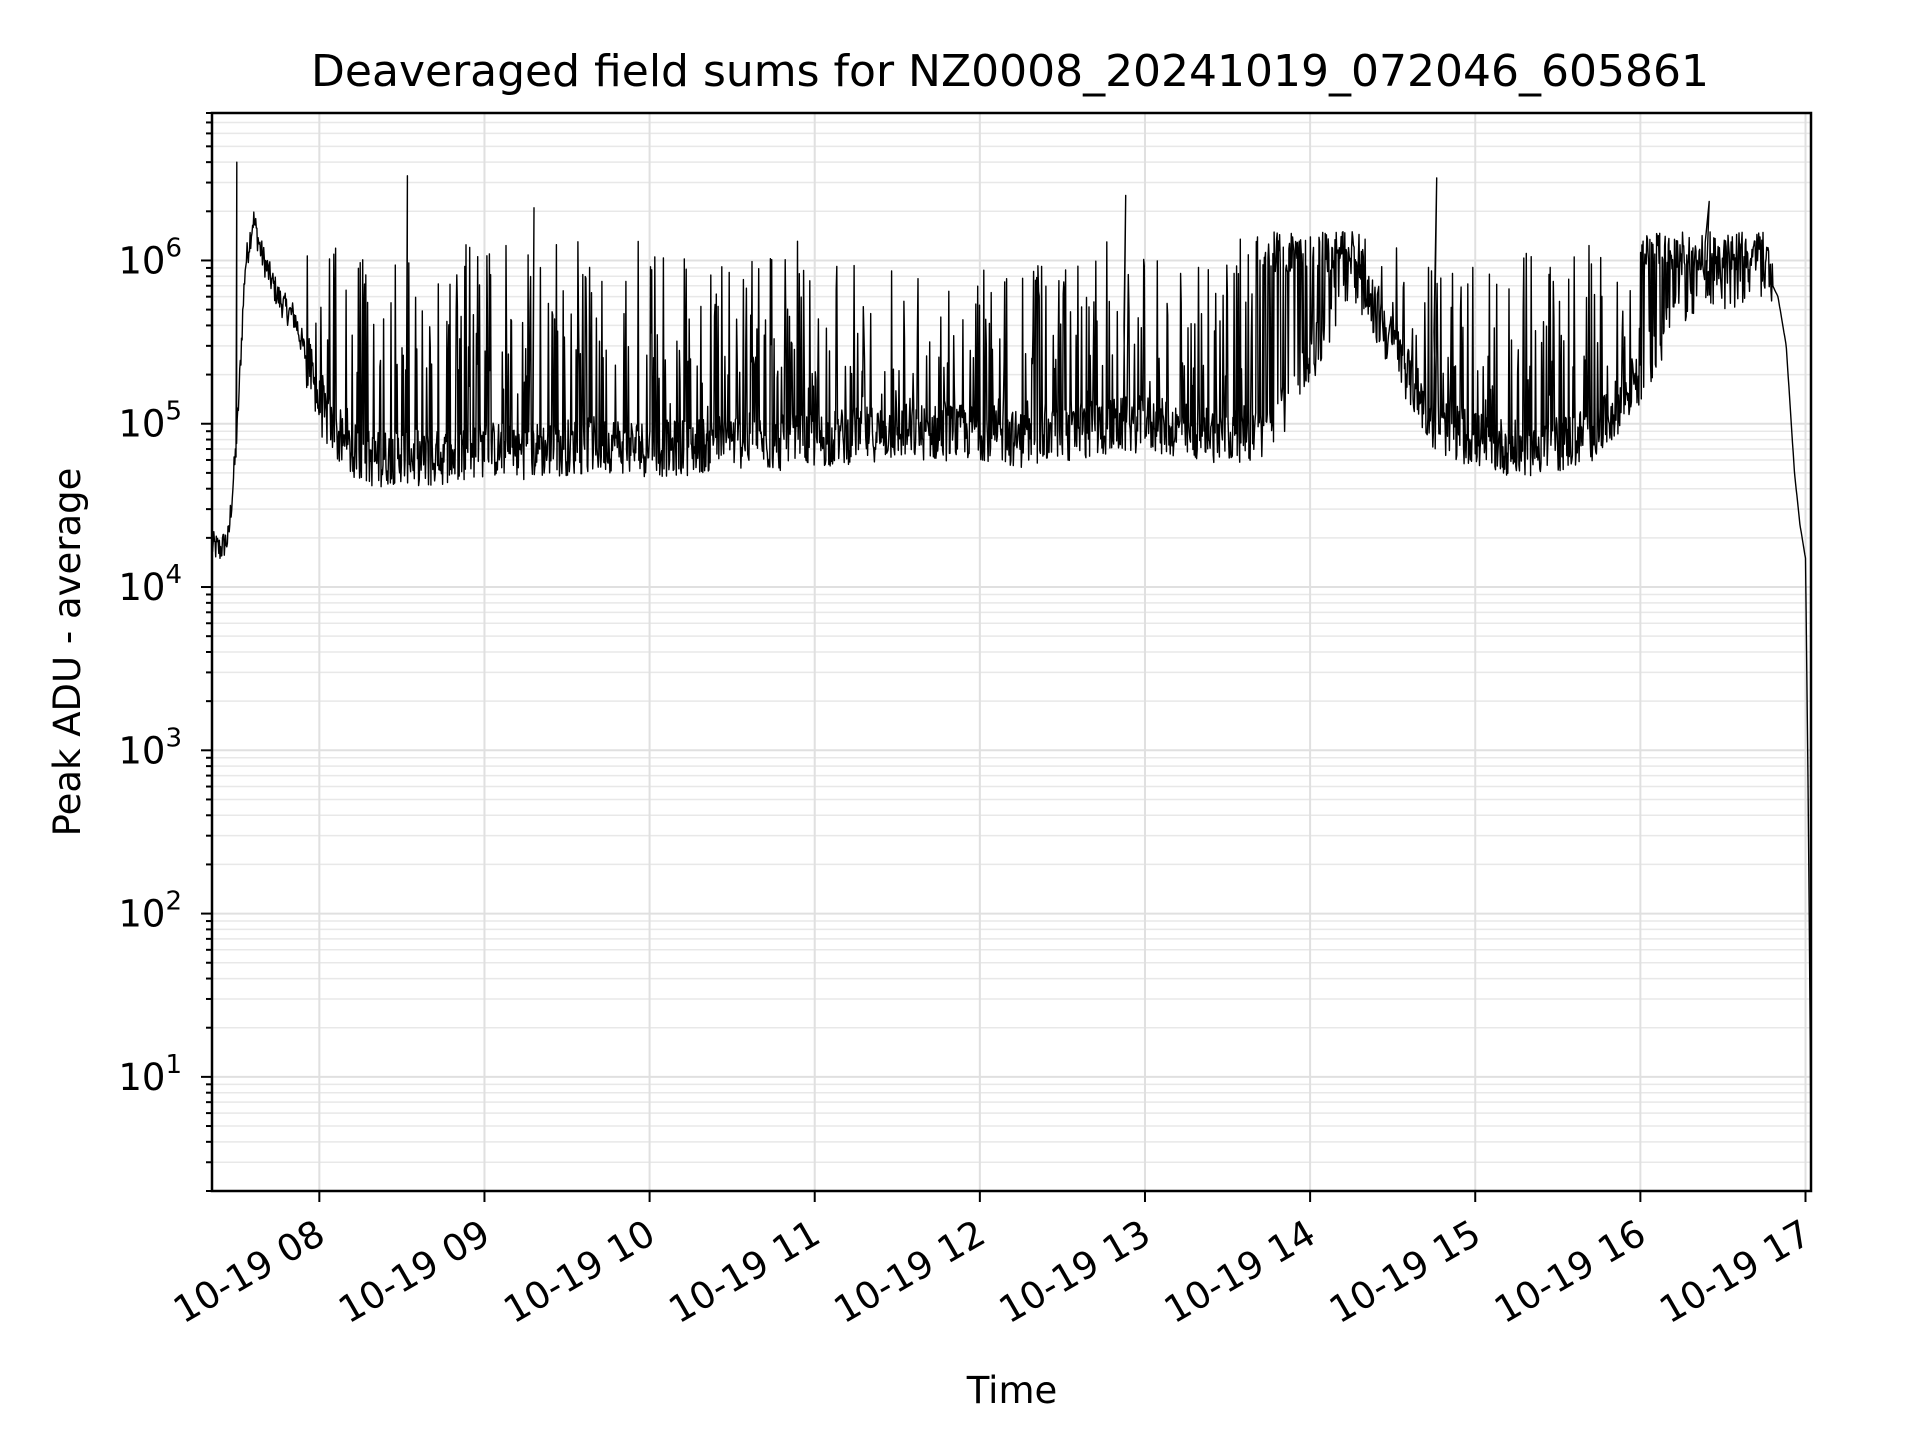 The height and width of the screenshot is (1440, 1920). Describe the element at coordinates (1405, 1272) in the screenshot. I see `x-tick-label: 10-19 15` at that location.